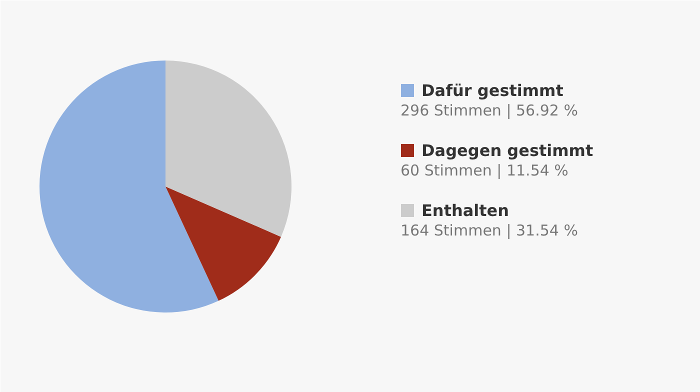  Describe the element at coordinates (493, 90) in the screenshot. I see `legend-label: Dafür gestimmt` at that location.